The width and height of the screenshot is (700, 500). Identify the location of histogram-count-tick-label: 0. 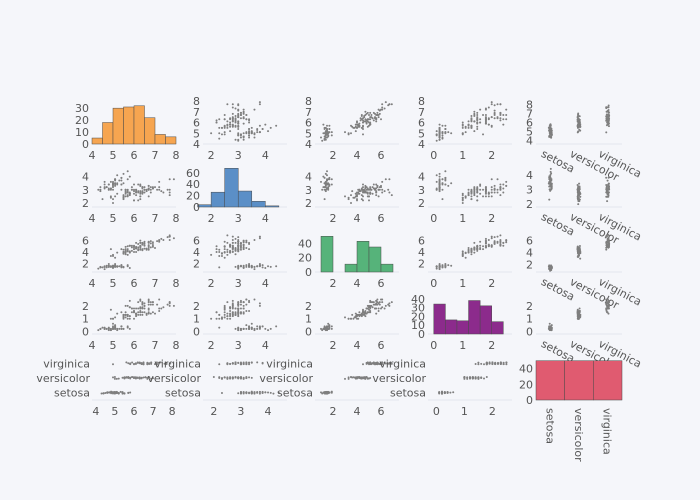
(85, 144).